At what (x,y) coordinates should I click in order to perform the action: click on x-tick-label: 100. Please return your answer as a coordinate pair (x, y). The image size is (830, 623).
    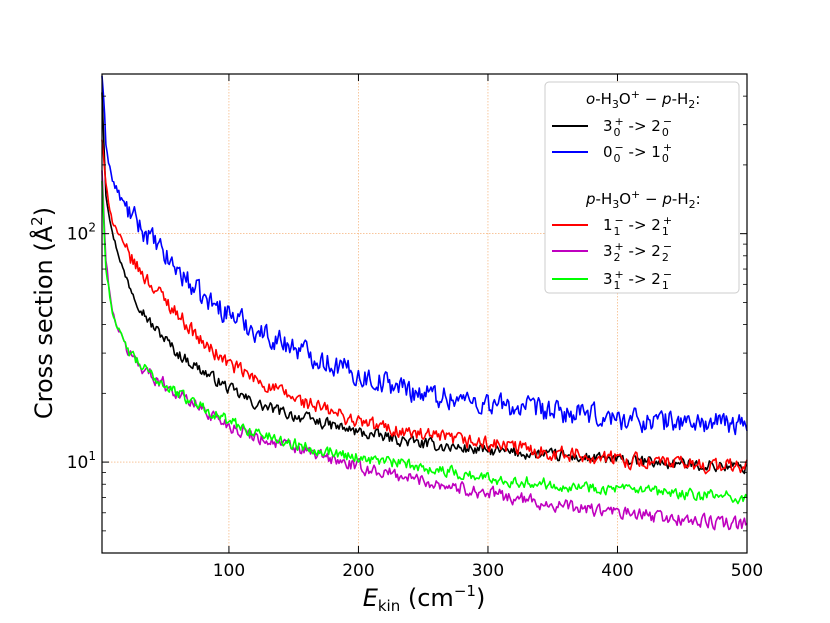
    Looking at the image, I should click on (229, 571).